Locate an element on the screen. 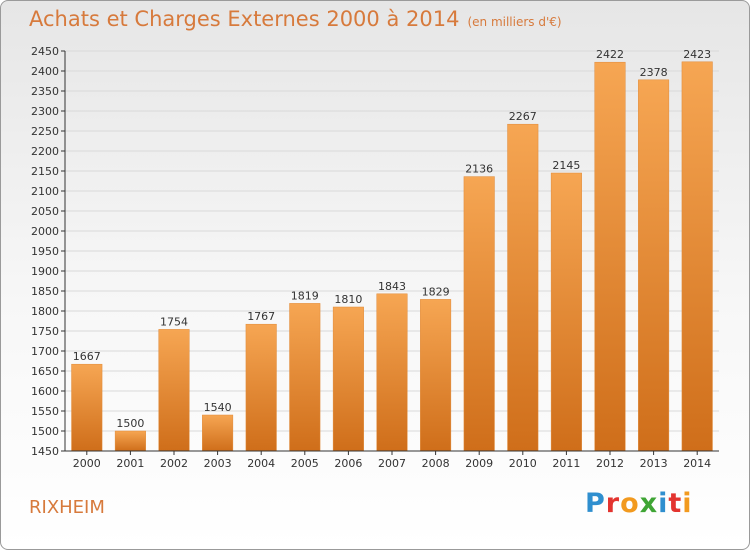 The width and height of the screenshot is (750, 550). y-tick-label: 1500 is located at coordinates (45, 431).